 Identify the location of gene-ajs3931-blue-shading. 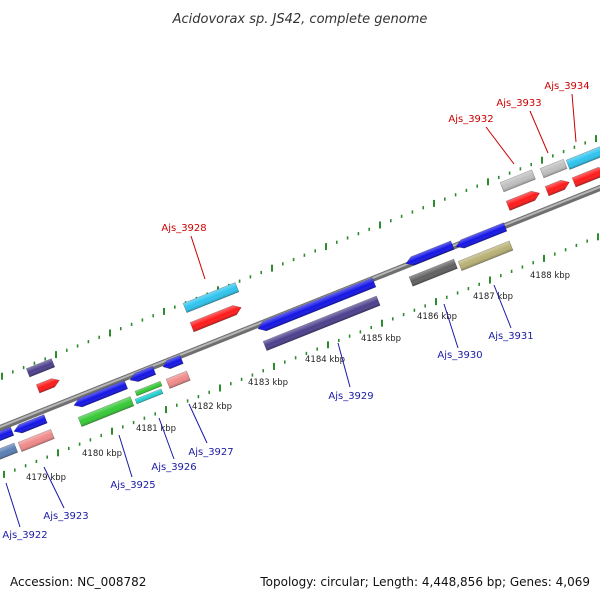
(481, 235).